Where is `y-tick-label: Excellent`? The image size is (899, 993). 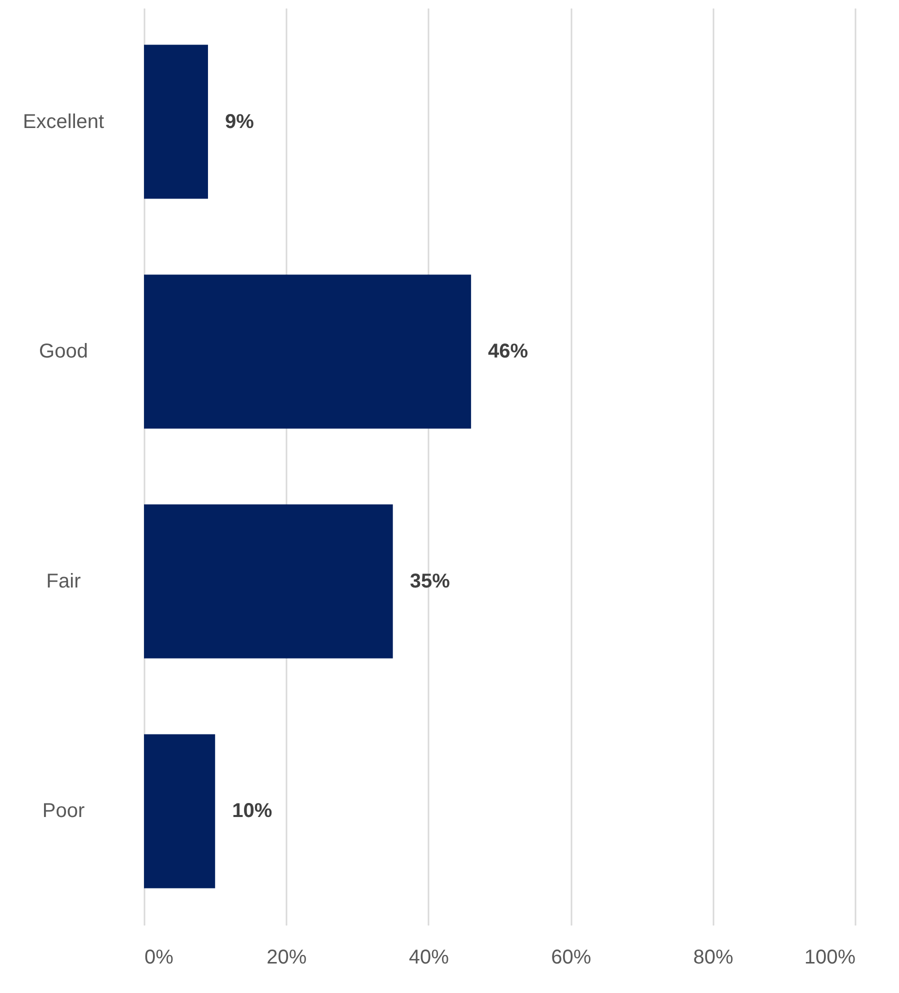 y-tick-label: Excellent is located at coordinates (63, 121).